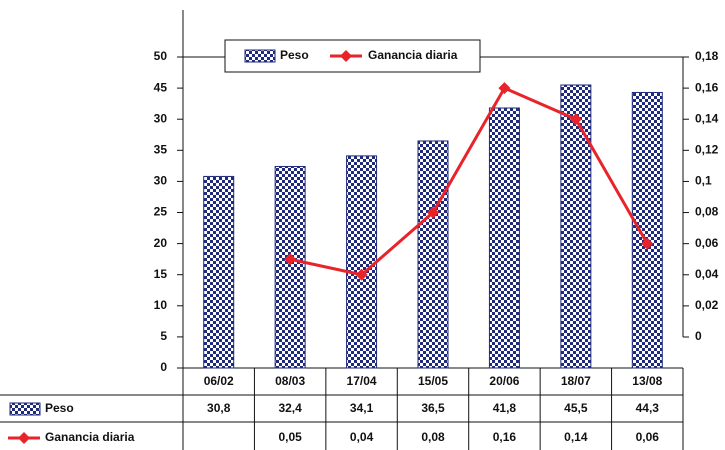  I want to click on table-row-label: Ganancia diaria, so click(90, 437).